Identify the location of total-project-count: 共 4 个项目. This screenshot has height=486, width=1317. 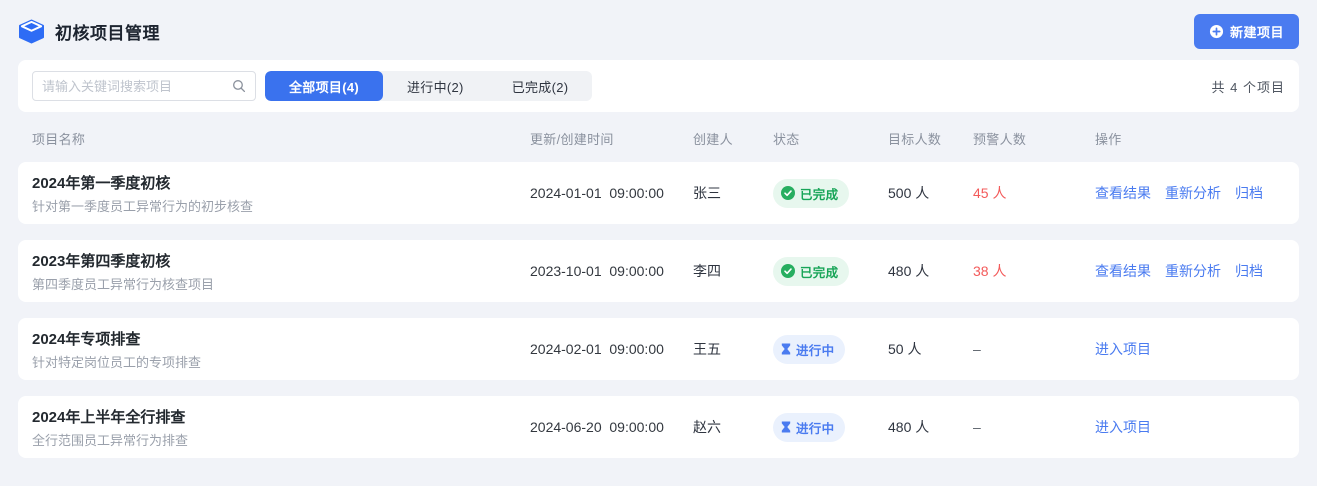
(1248, 87).